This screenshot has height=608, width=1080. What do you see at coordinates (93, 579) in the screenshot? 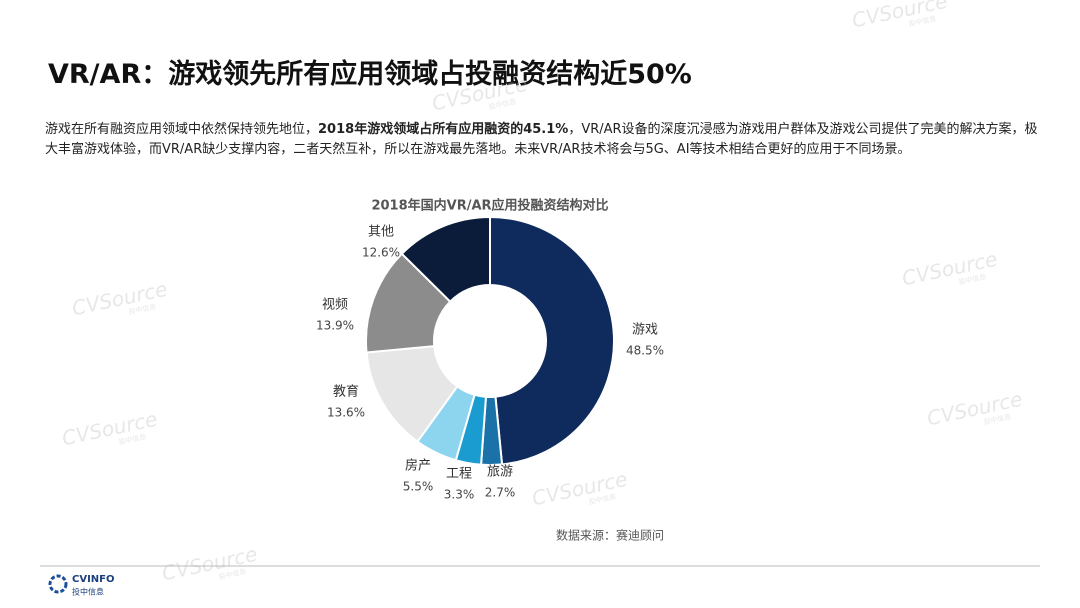
I see `logo-name: CVINFO` at bounding box center [93, 579].